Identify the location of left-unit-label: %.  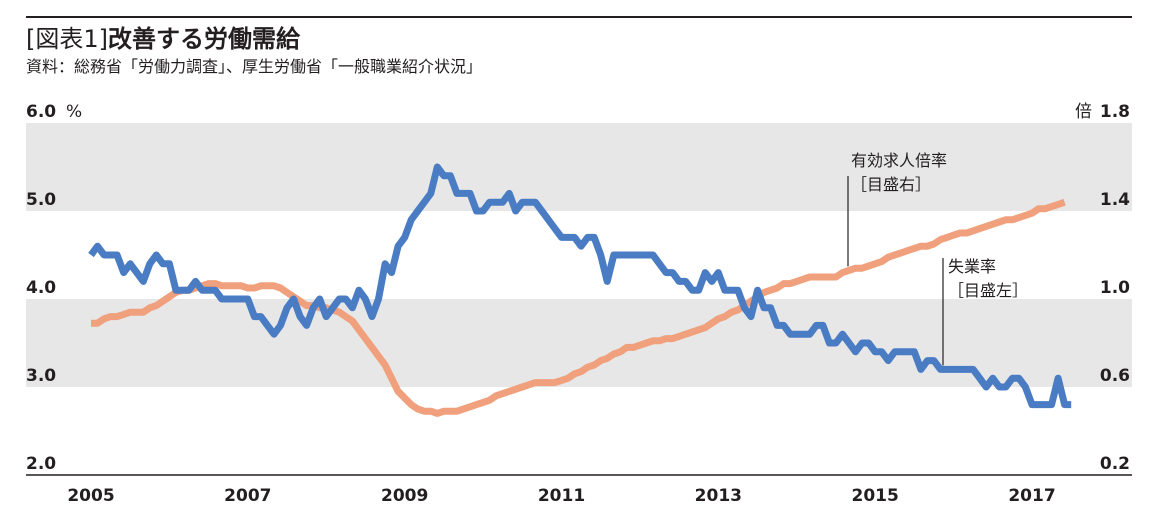
(74, 112).